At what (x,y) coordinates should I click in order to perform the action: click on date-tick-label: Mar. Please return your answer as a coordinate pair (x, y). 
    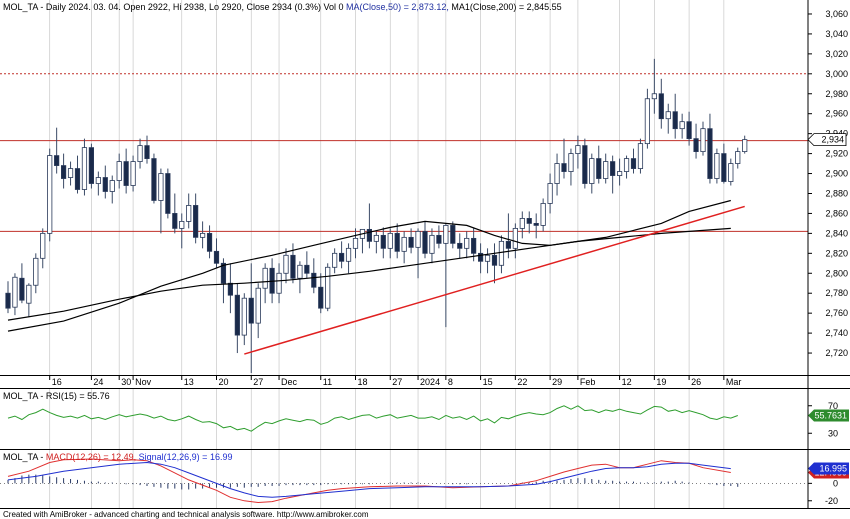
    Looking at the image, I should click on (734, 382).